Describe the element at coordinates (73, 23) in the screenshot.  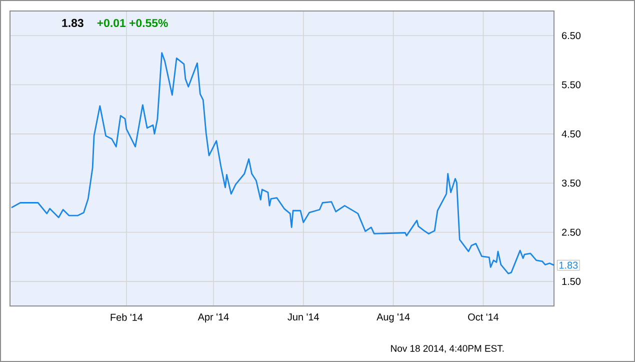
I see `text: 1.83` at that location.